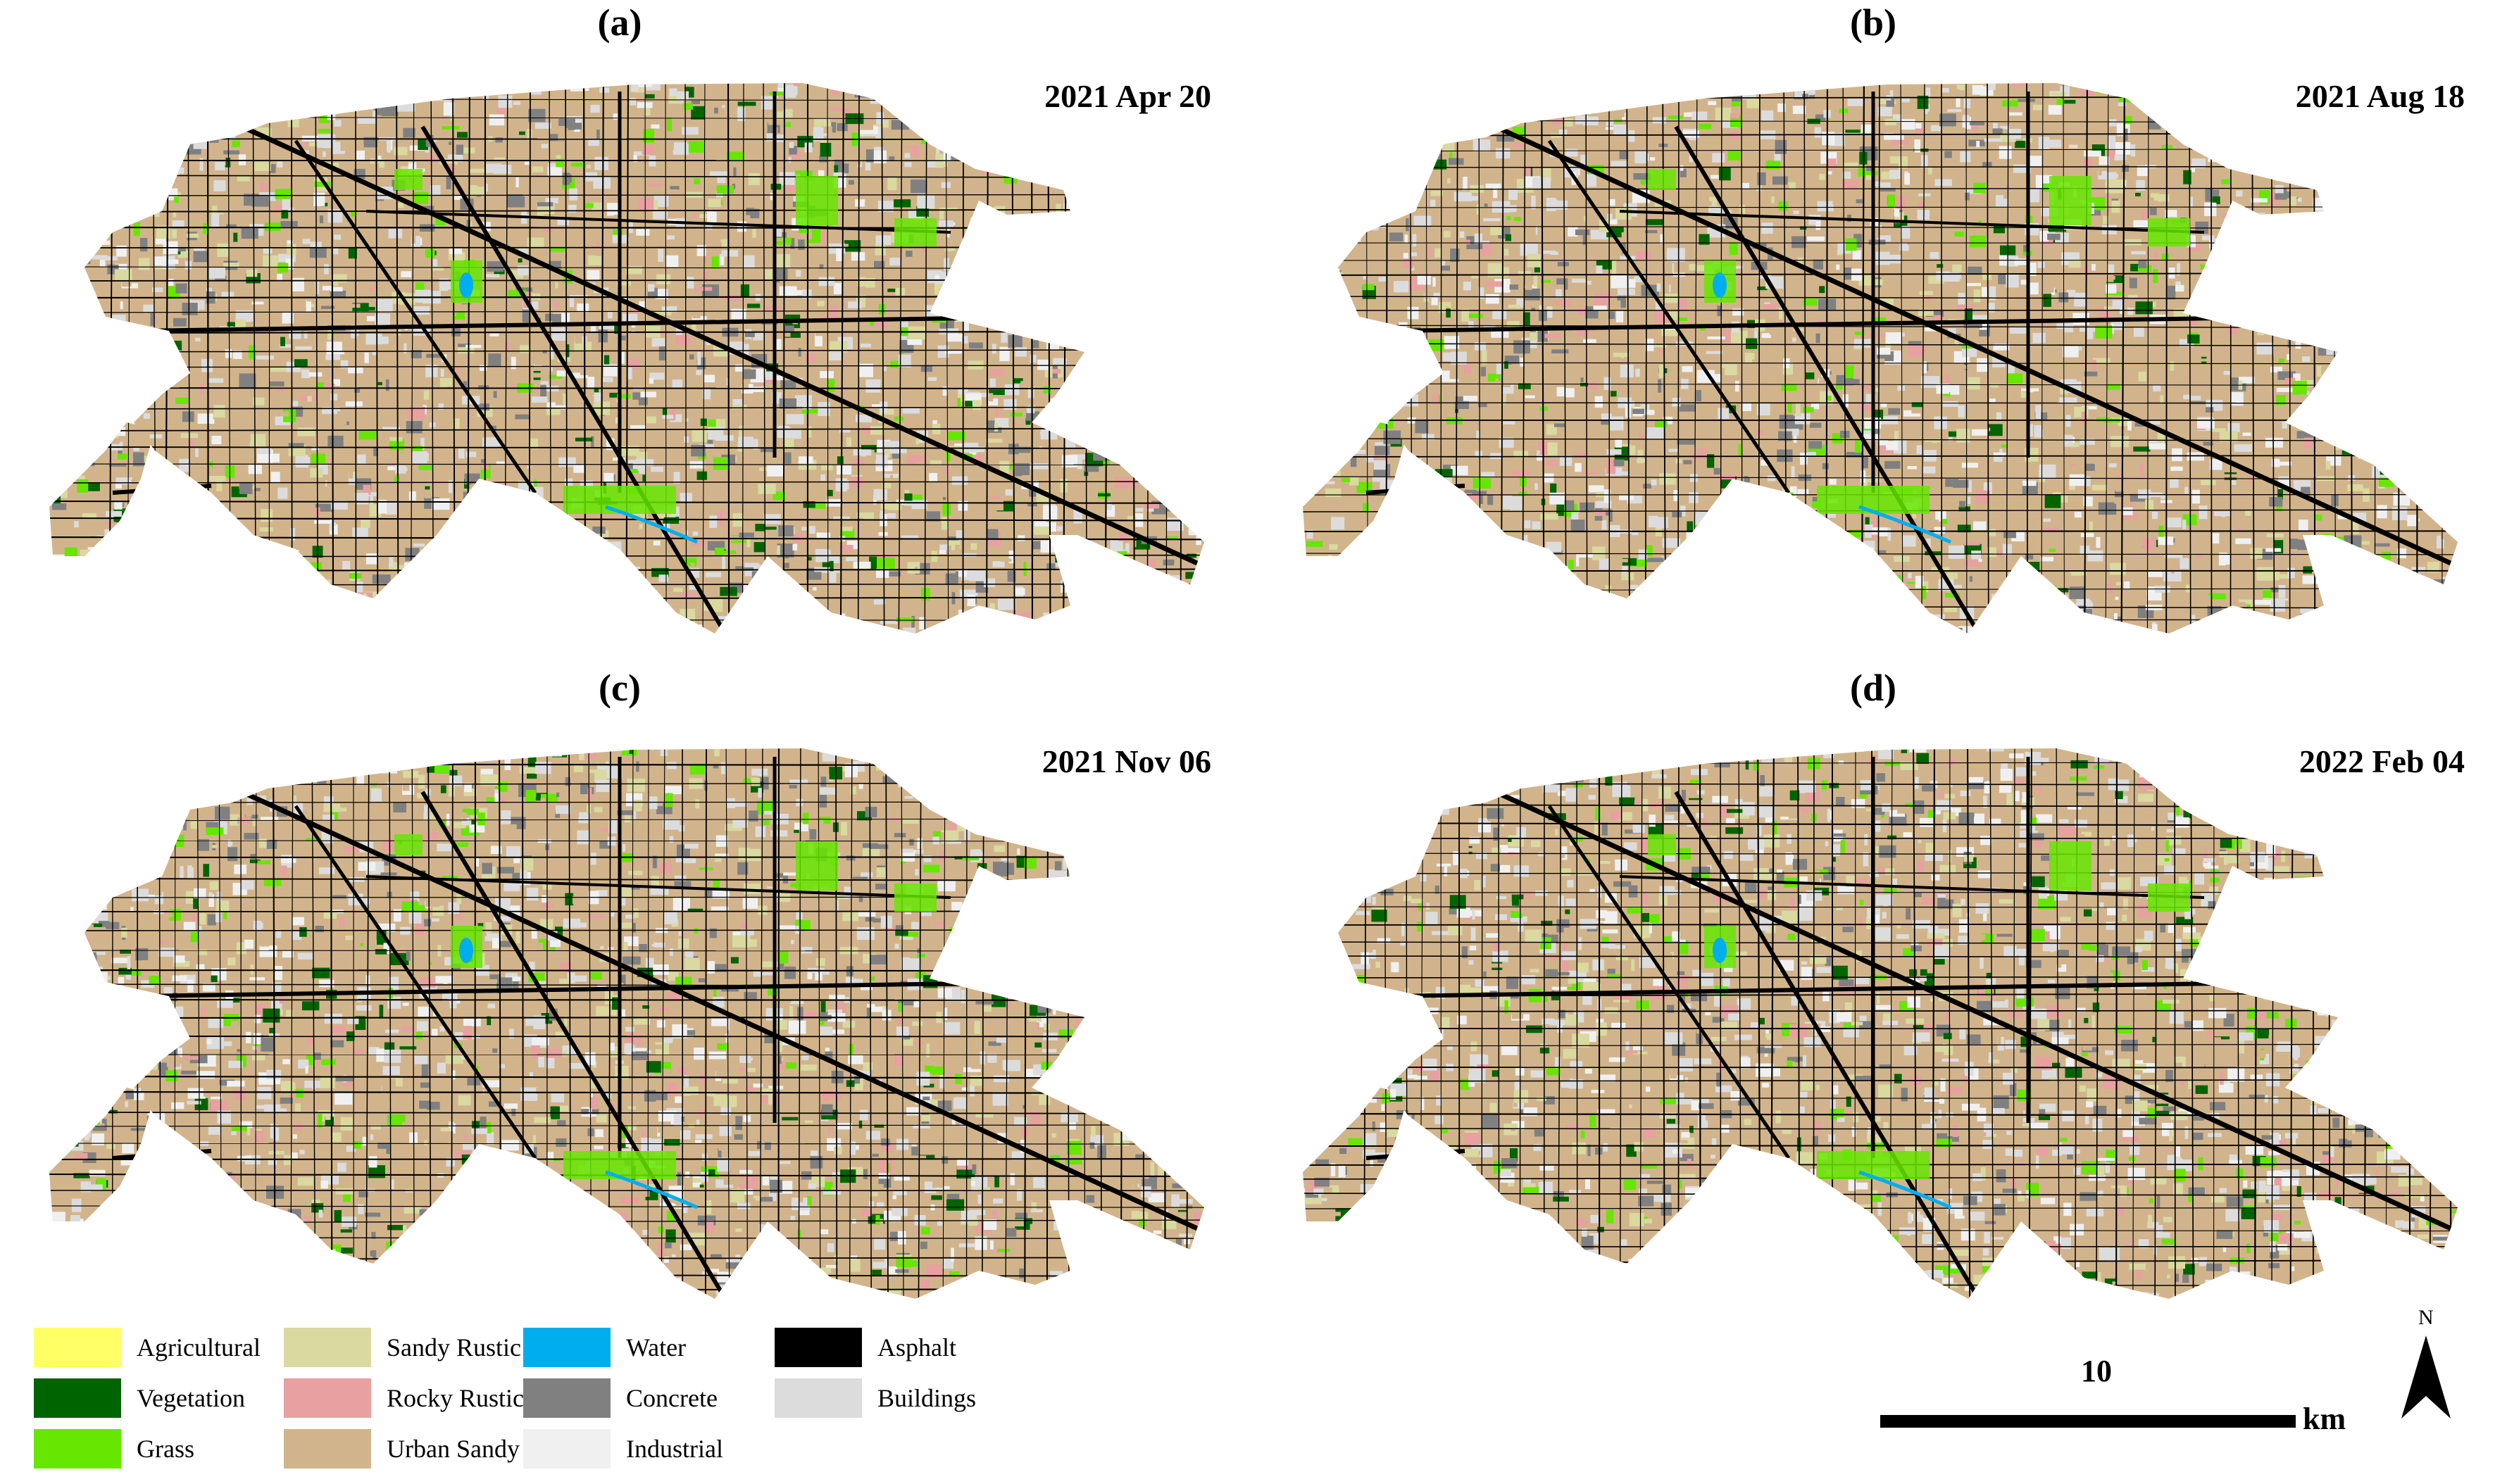  What do you see at coordinates (165, 1449) in the screenshot?
I see `legend-label: Grass` at bounding box center [165, 1449].